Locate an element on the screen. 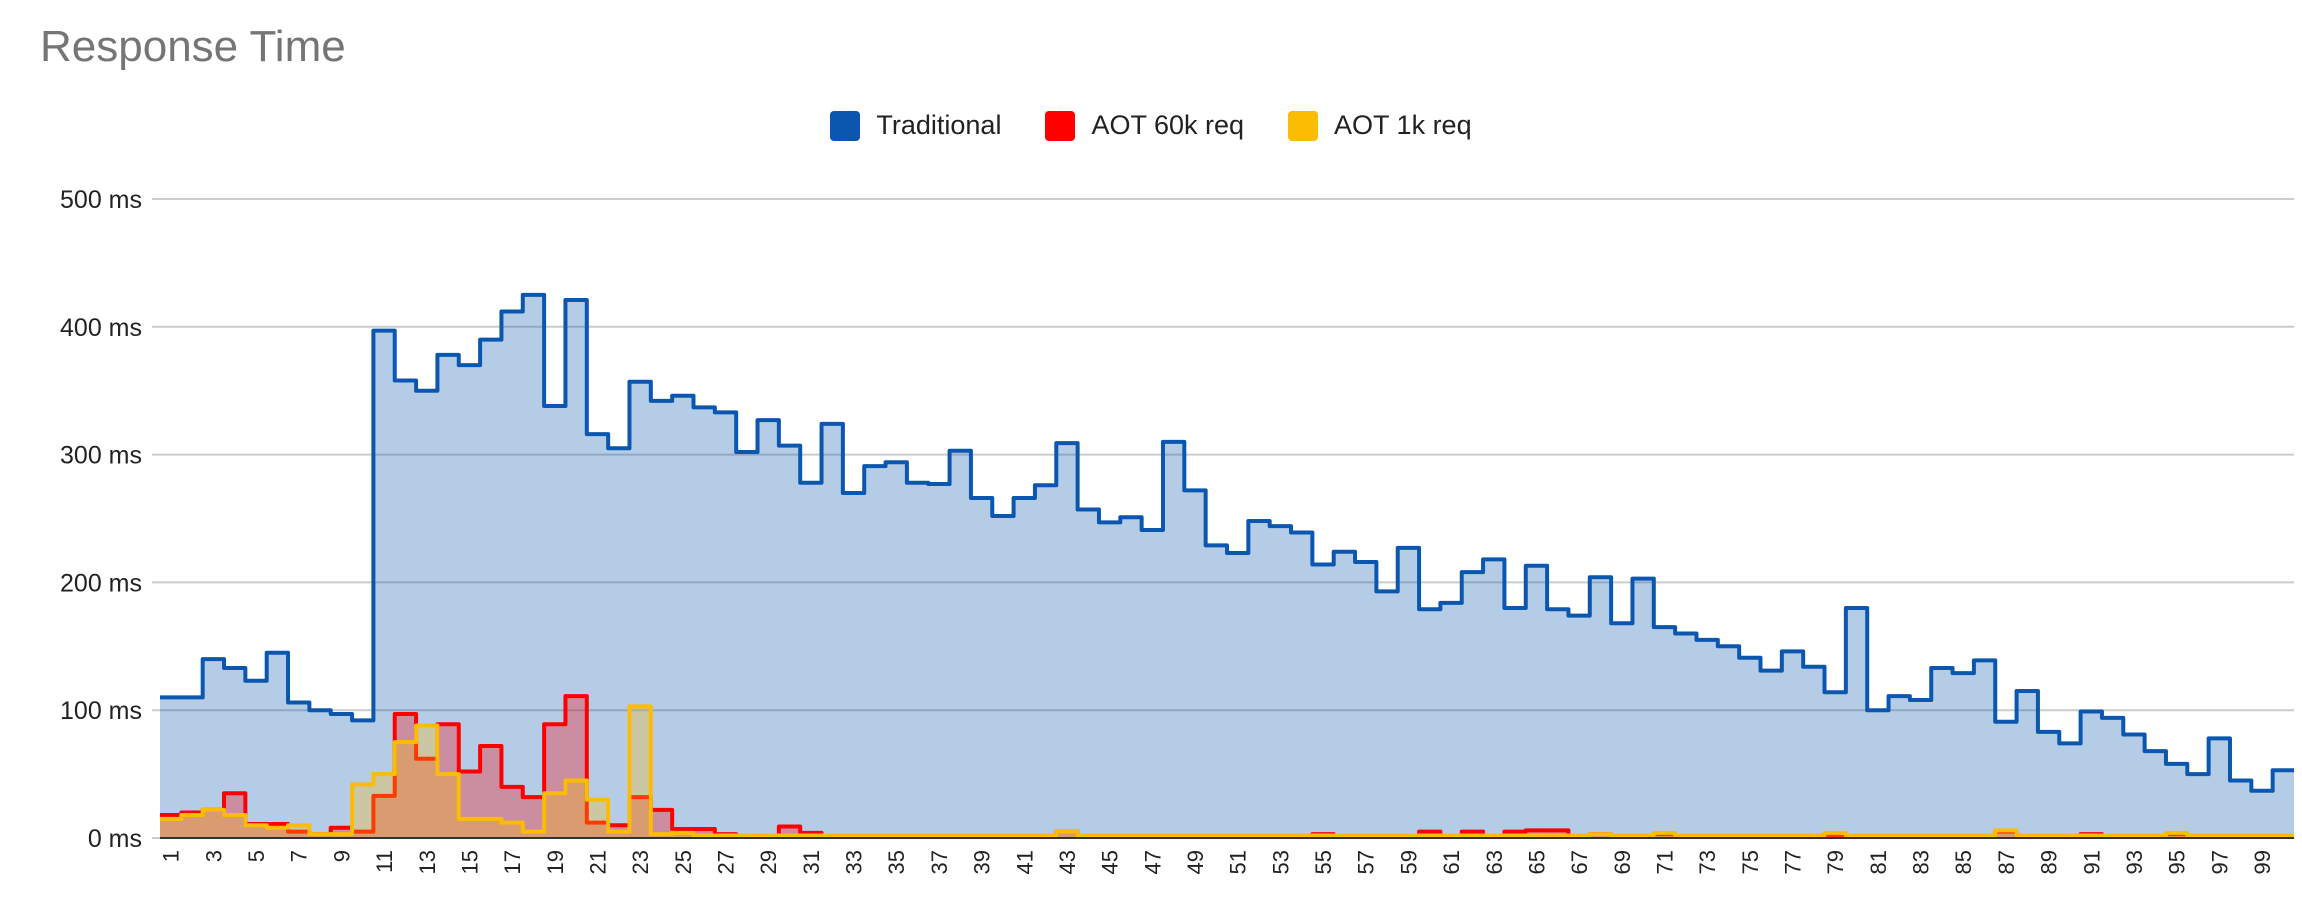 The width and height of the screenshot is (2302, 912). x-tick-label: 71 is located at coordinates (1664, 862).